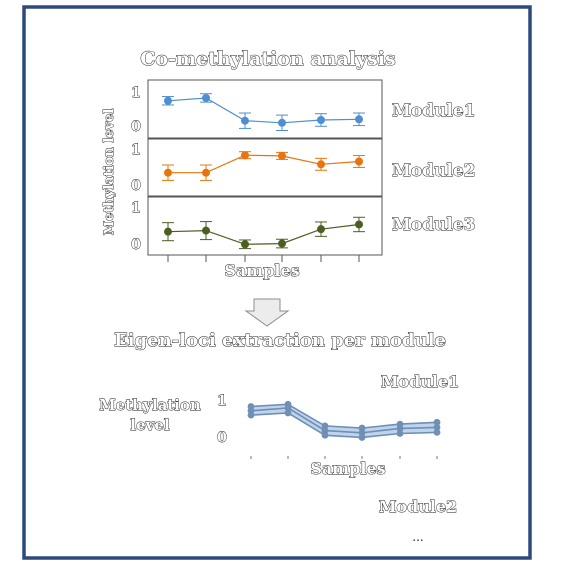  Describe the element at coordinates (222, 438) in the screenshot. I see `bottom-y-tick-0: 0` at that location.